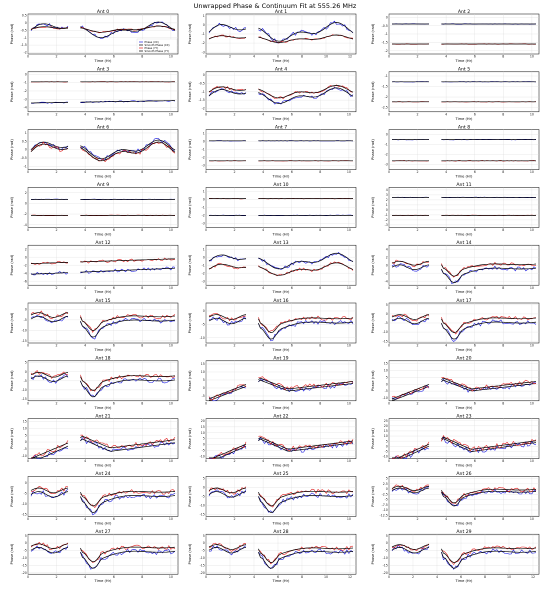 Image resolution: width=550 pixels, height=592 pixels. What do you see at coordinates (26, 133) in the screenshot?
I see `y-tick-label: 1` at bounding box center [26, 133].